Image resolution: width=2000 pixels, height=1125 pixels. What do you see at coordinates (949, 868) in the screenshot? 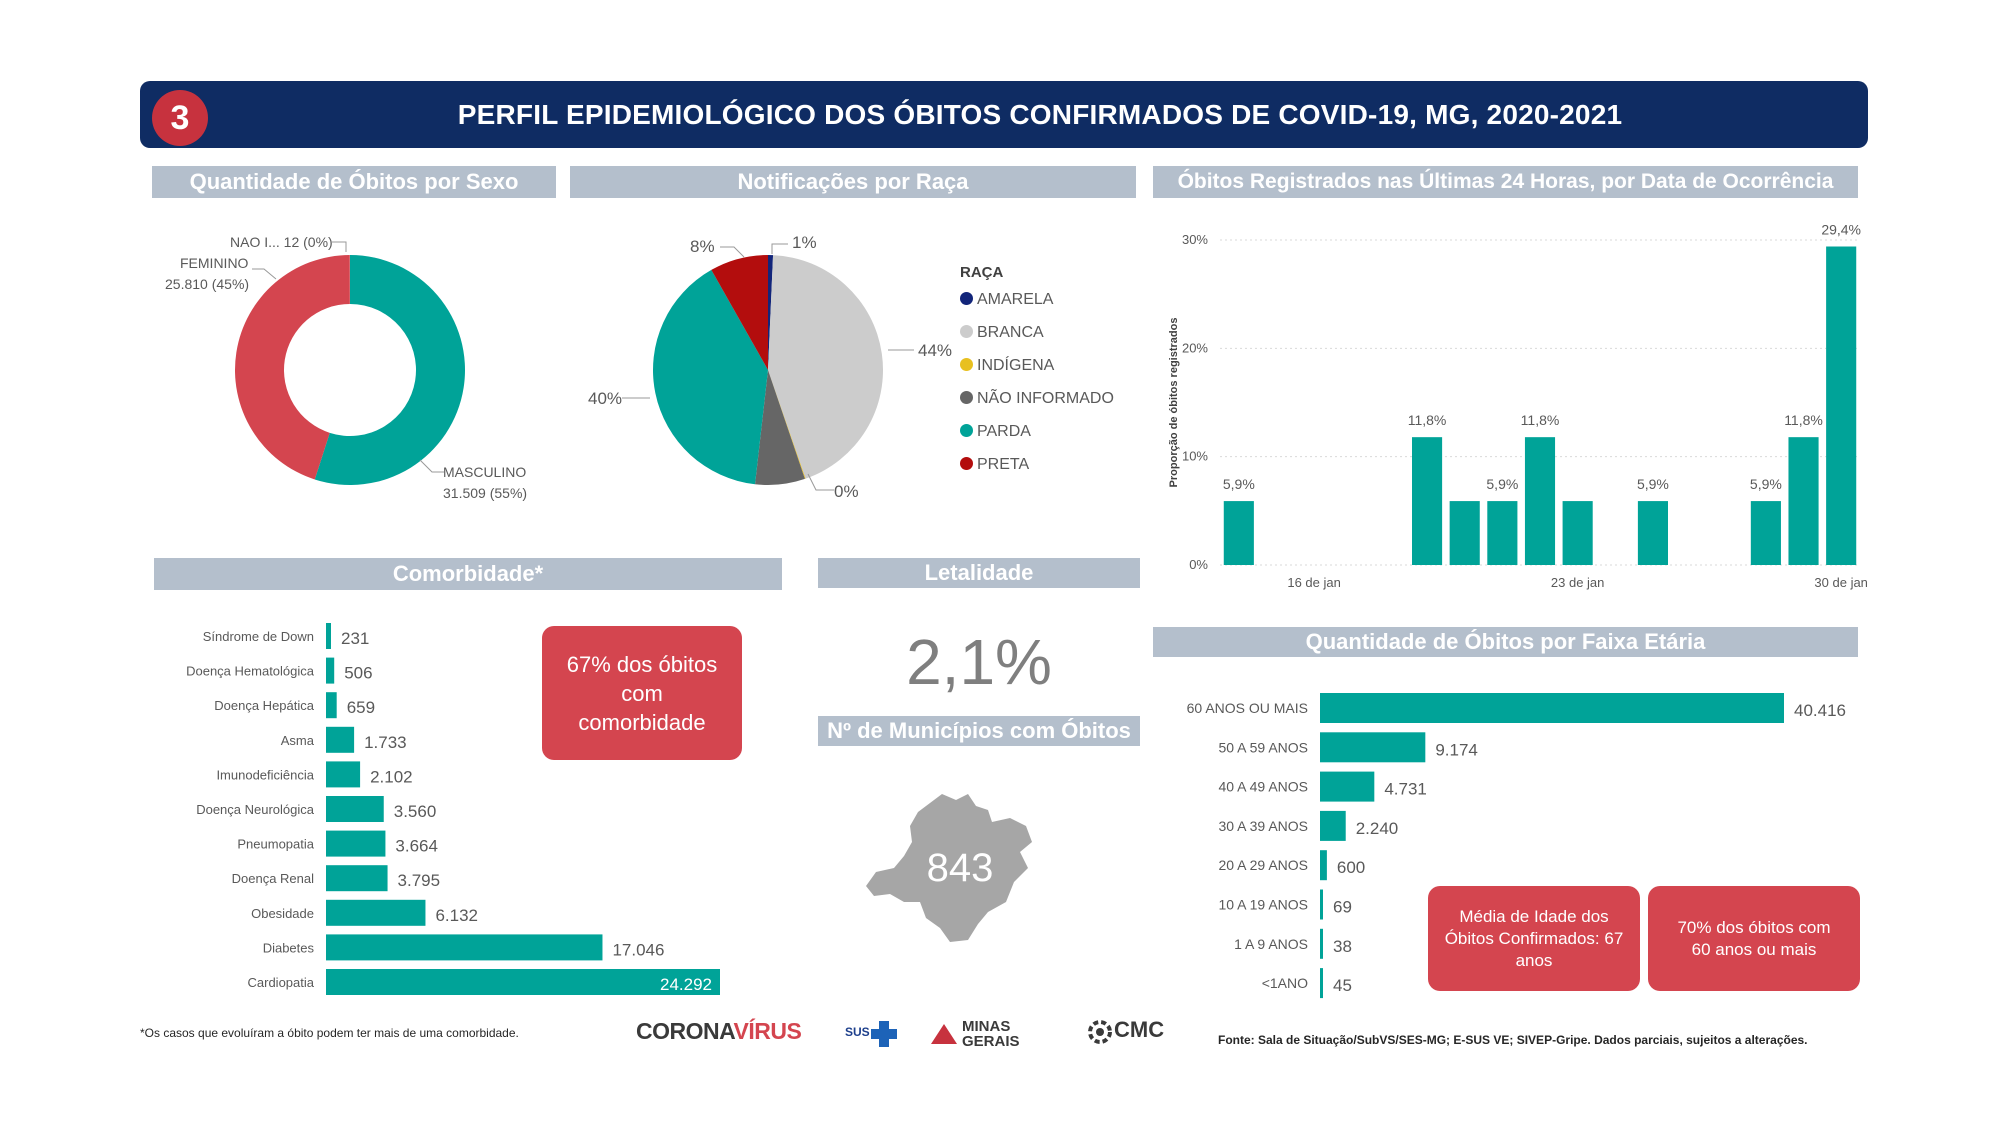
I see `minas-gerais-map-icon` at bounding box center [949, 868].